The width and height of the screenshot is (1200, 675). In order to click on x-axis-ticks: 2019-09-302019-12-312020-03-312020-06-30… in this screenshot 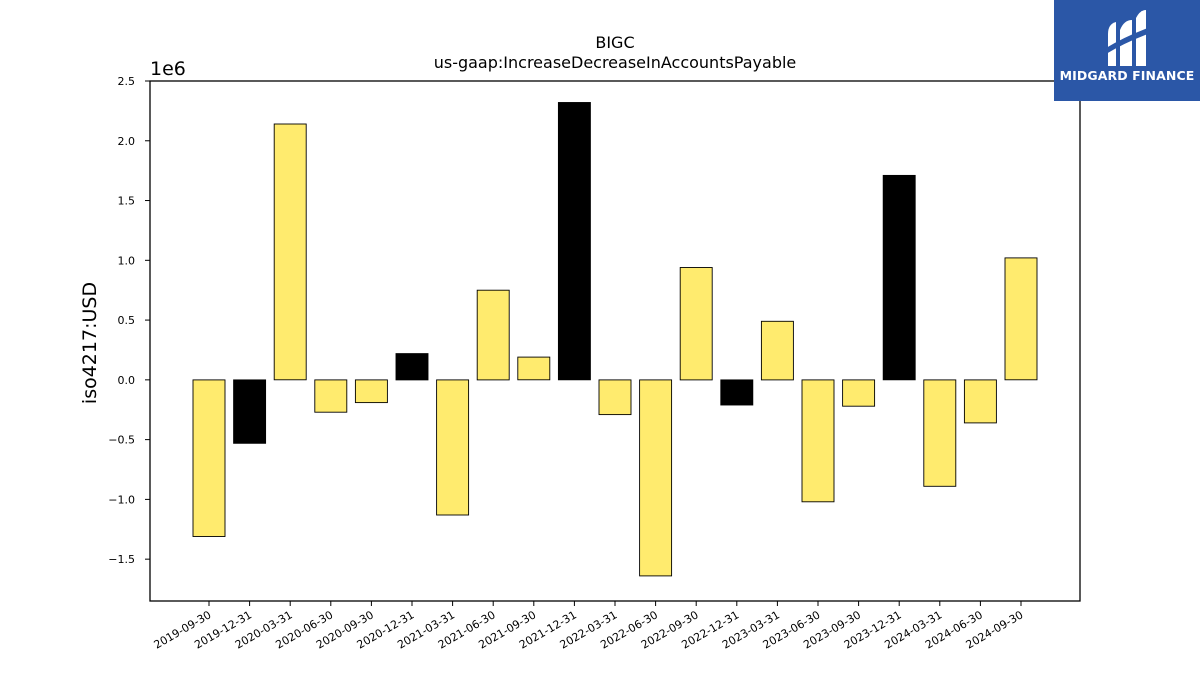, I will do `click(589, 626)`.